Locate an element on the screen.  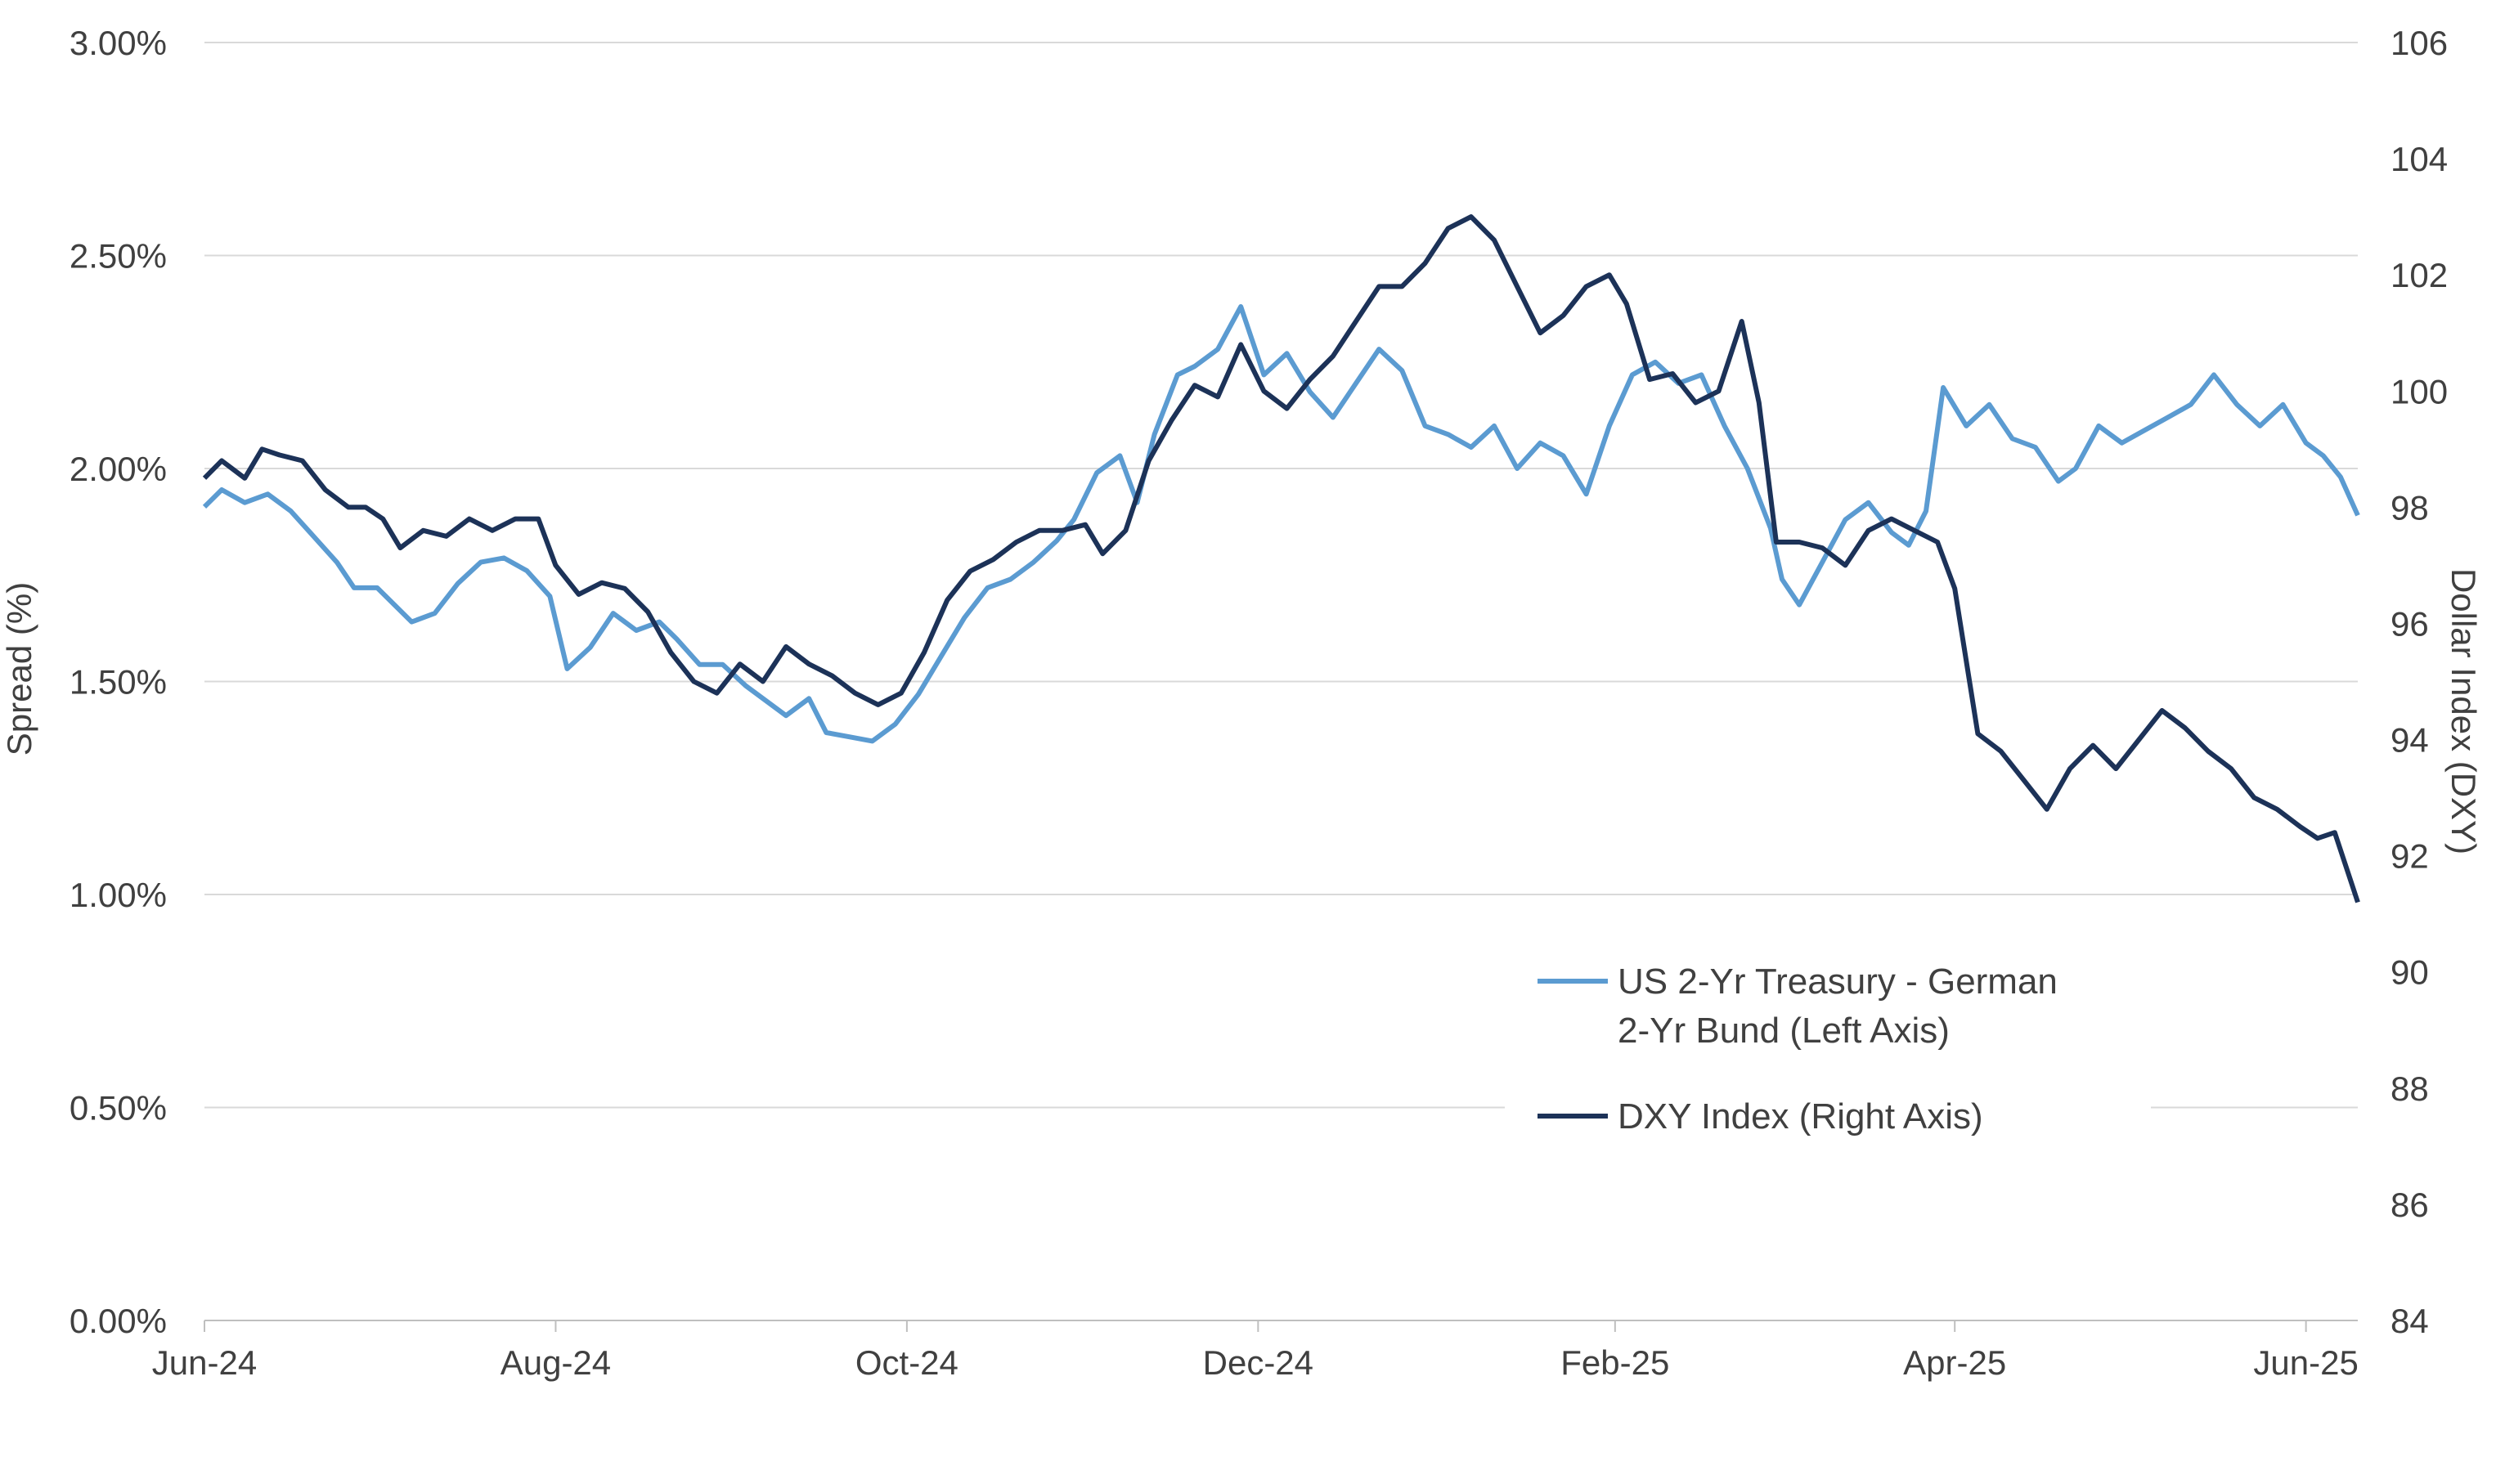
right-tick-label: 84 is located at coordinates (2410, 1321).